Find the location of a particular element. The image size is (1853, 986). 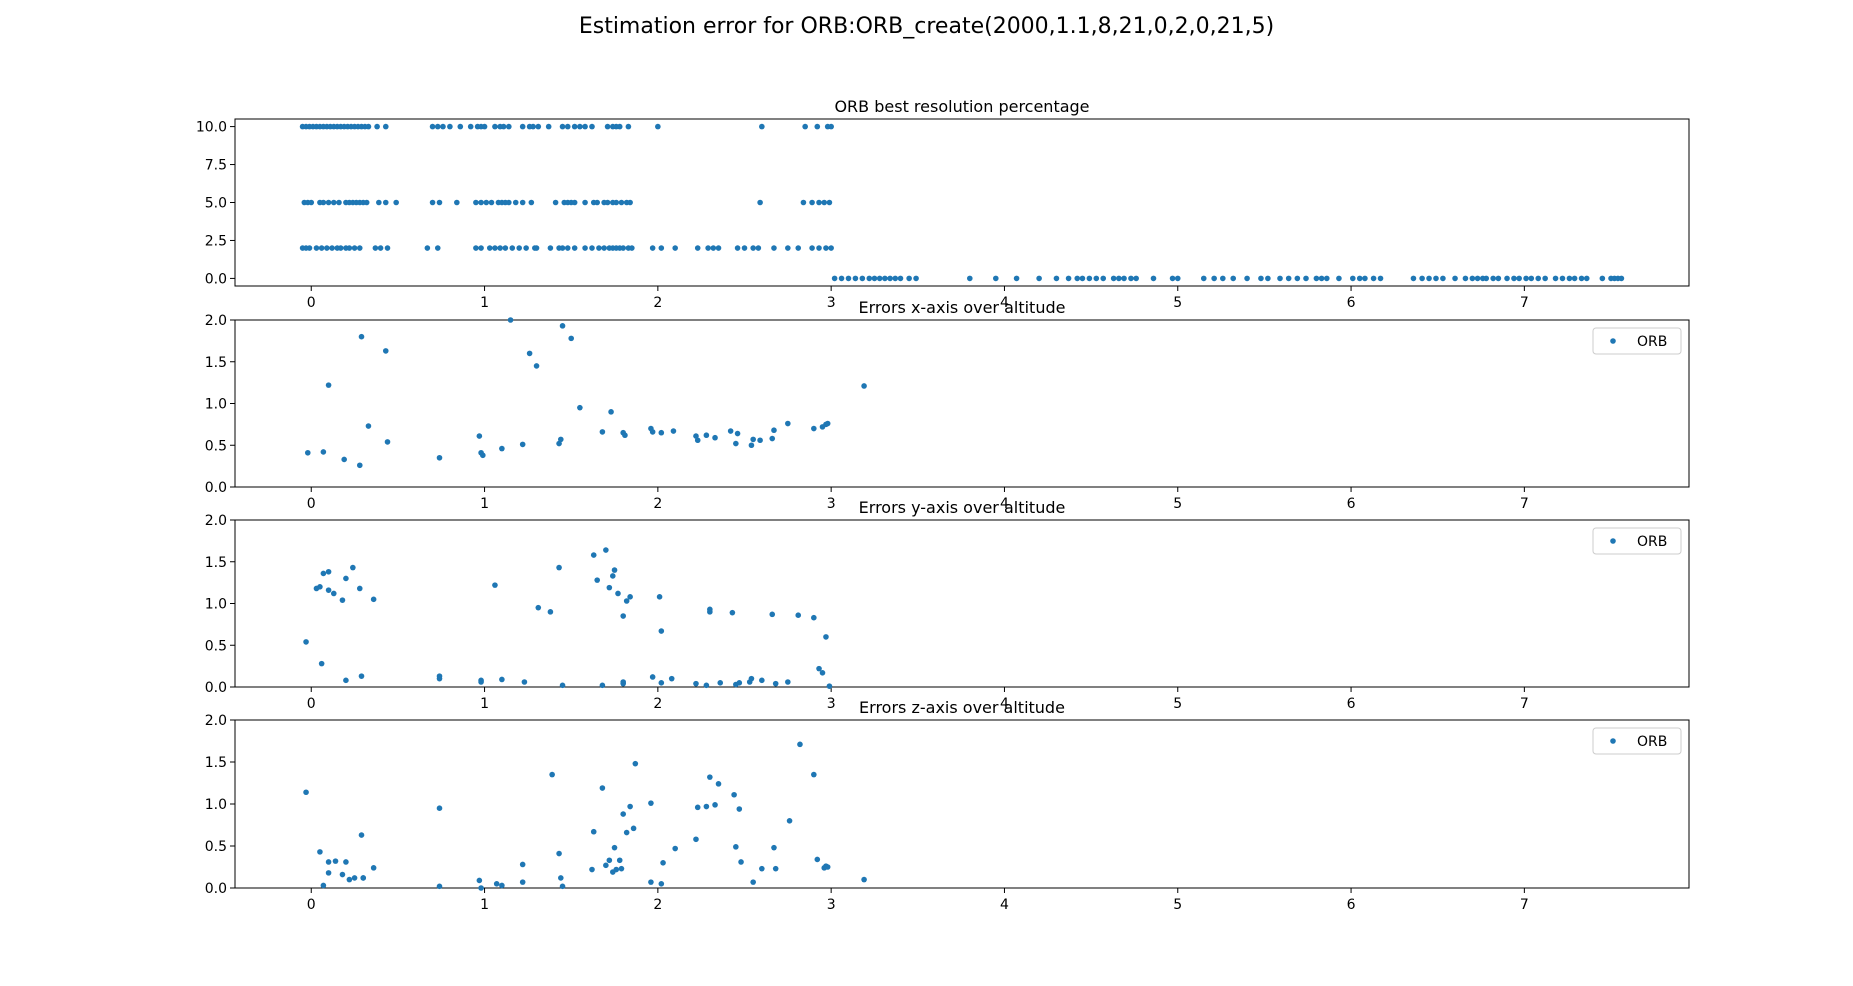

y-tick-label: 10.0 is located at coordinates (211, 128).